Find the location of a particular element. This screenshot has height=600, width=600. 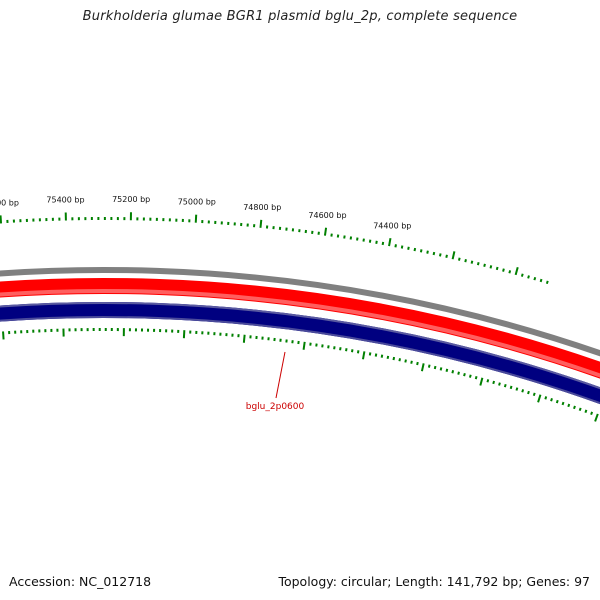

position-tick-label: 74600 bp is located at coordinates (327, 215).